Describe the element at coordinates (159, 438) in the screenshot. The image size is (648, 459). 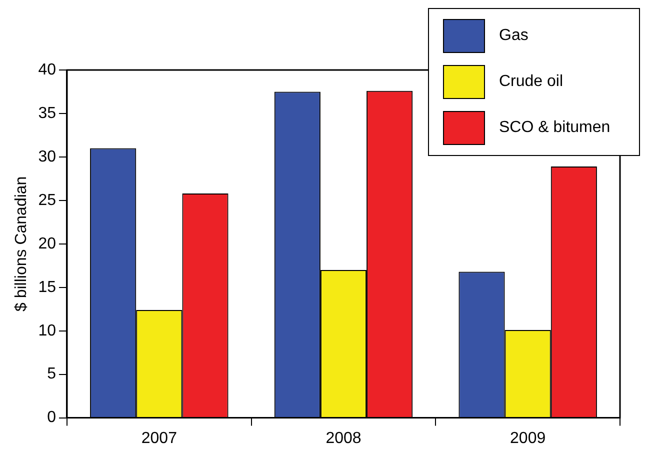
I see `x-tick-label: 2007` at that location.